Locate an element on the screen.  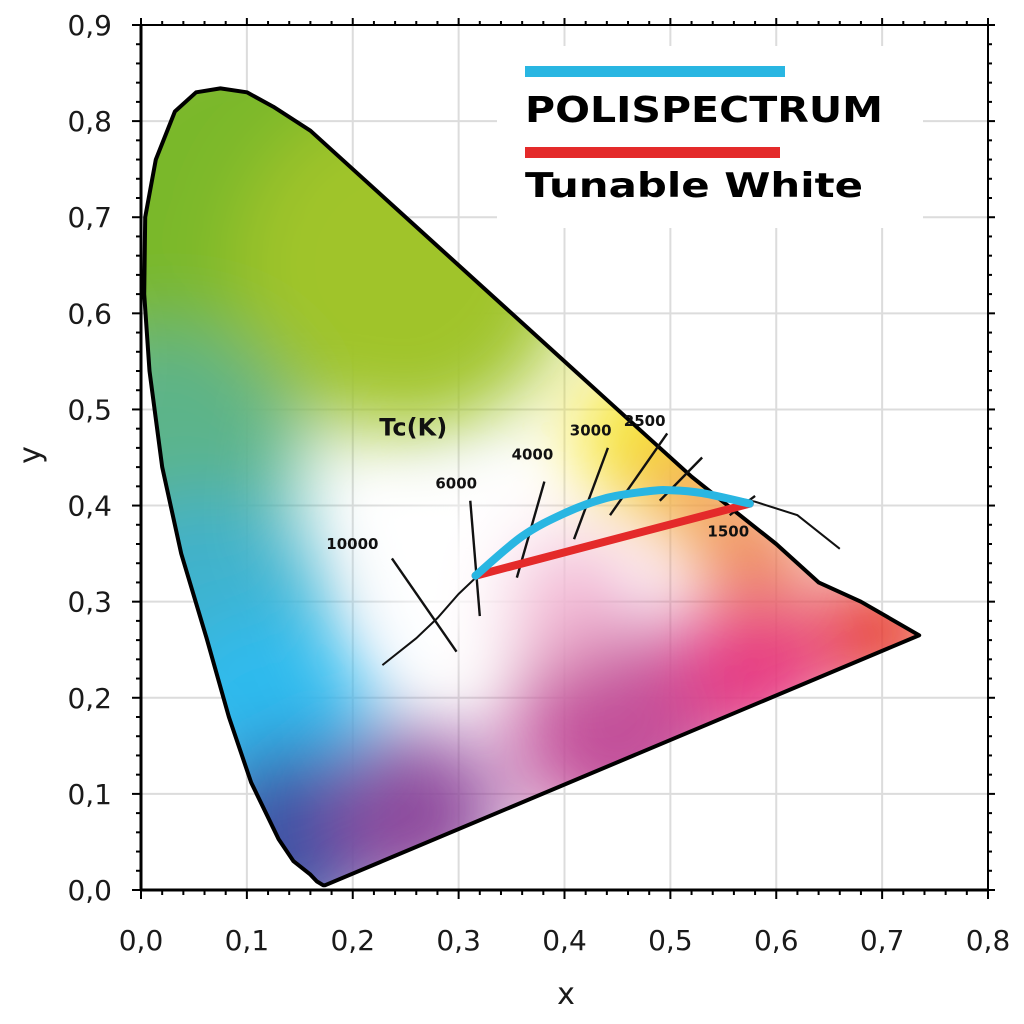
tc-label: Tc(K) is located at coordinates (413, 427).